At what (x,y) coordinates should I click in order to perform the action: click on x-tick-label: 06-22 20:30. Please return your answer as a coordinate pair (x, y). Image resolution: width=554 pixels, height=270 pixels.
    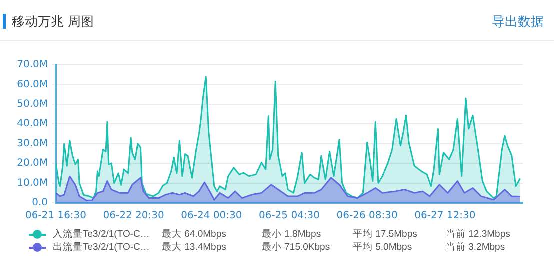
    Looking at the image, I should click on (133, 216).